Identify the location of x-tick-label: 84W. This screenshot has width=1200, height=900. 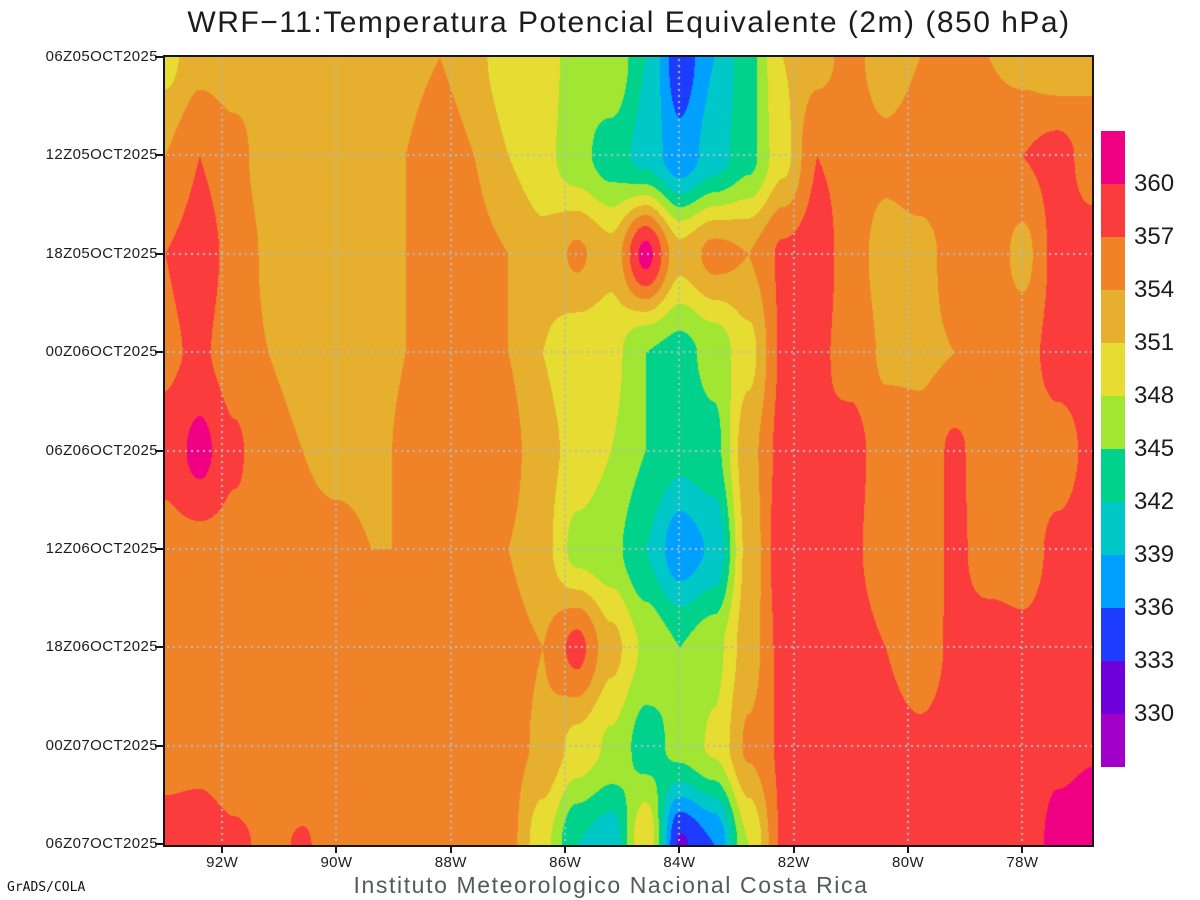
(679, 862).